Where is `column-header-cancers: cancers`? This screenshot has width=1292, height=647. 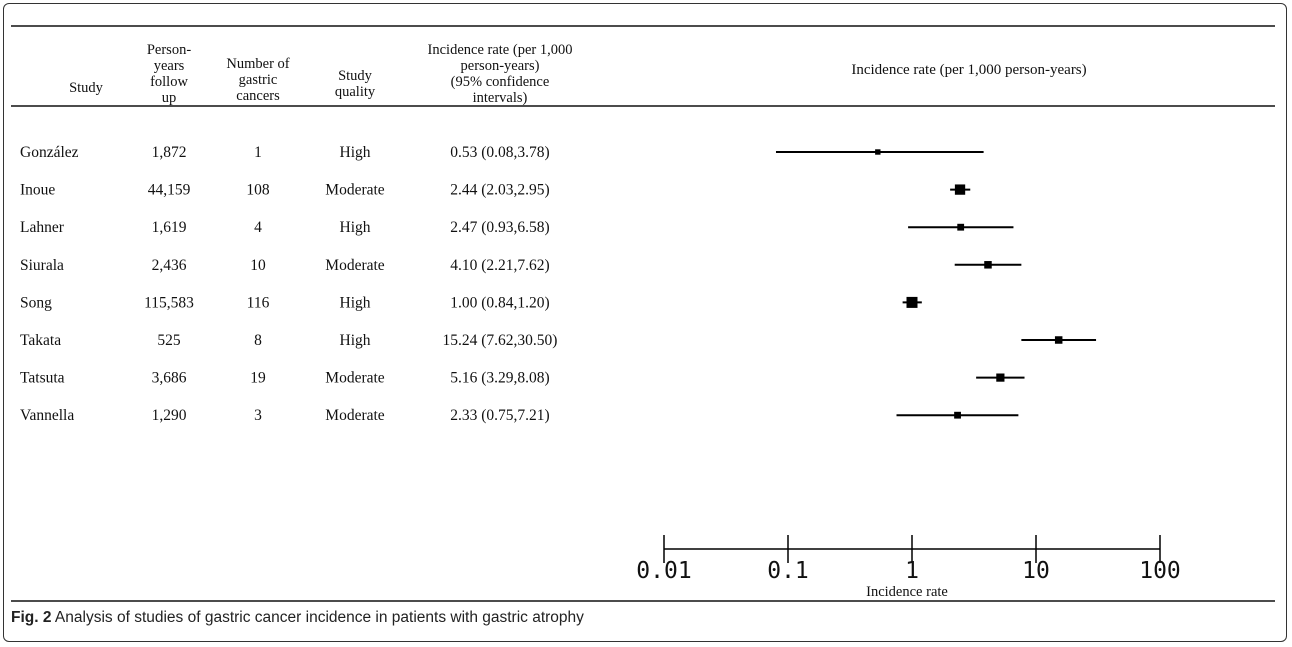
column-header-cancers: cancers is located at coordinates (258, 96).